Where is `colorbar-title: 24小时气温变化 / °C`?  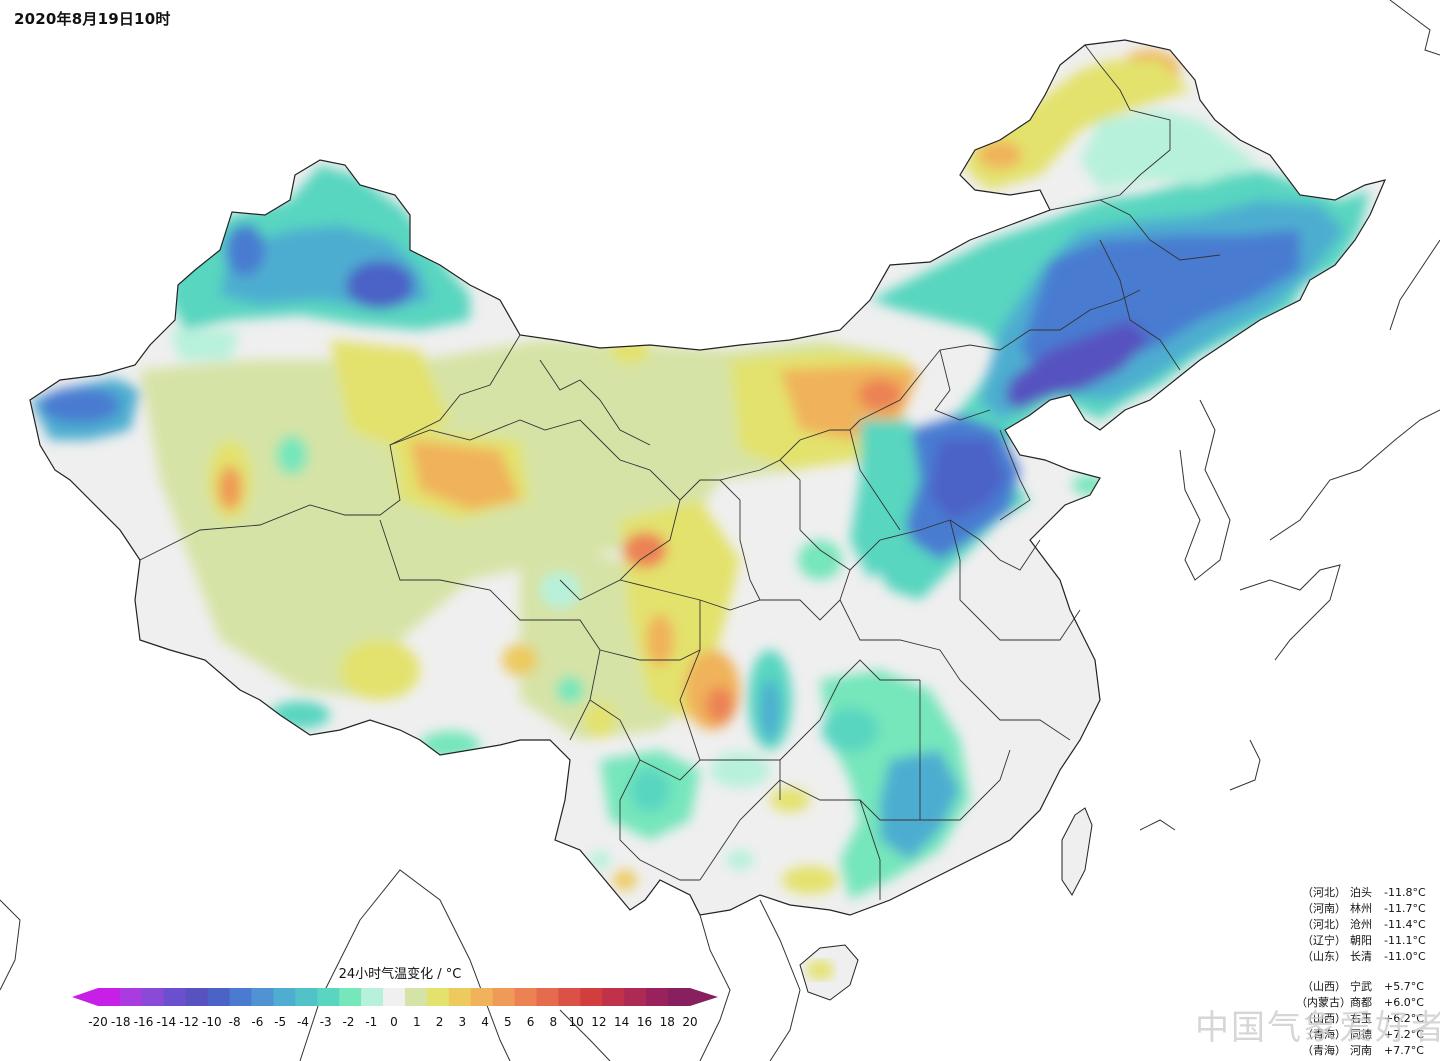
colorbar-title: 24小时气温变化 / °C is located at coordinates (400, 974).